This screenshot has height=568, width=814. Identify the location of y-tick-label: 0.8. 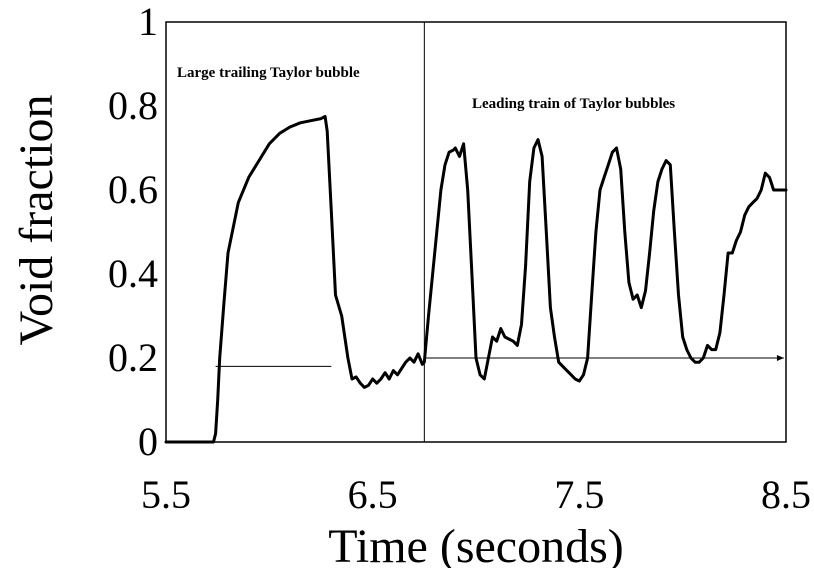
(133, 105).